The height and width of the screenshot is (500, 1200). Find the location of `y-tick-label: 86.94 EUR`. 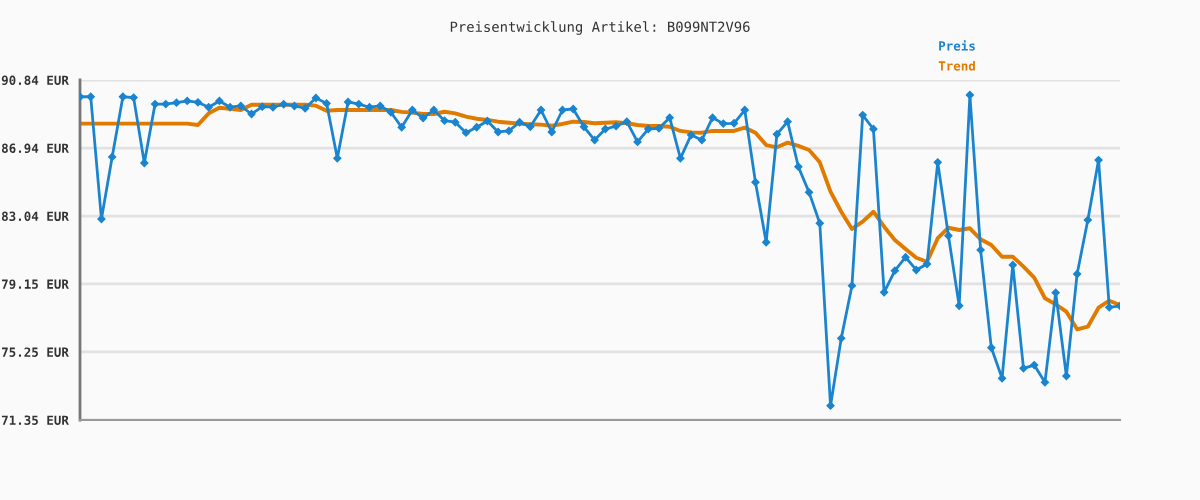

y-tick-label: 86.94 EUR is located at coordinates (35, 148).